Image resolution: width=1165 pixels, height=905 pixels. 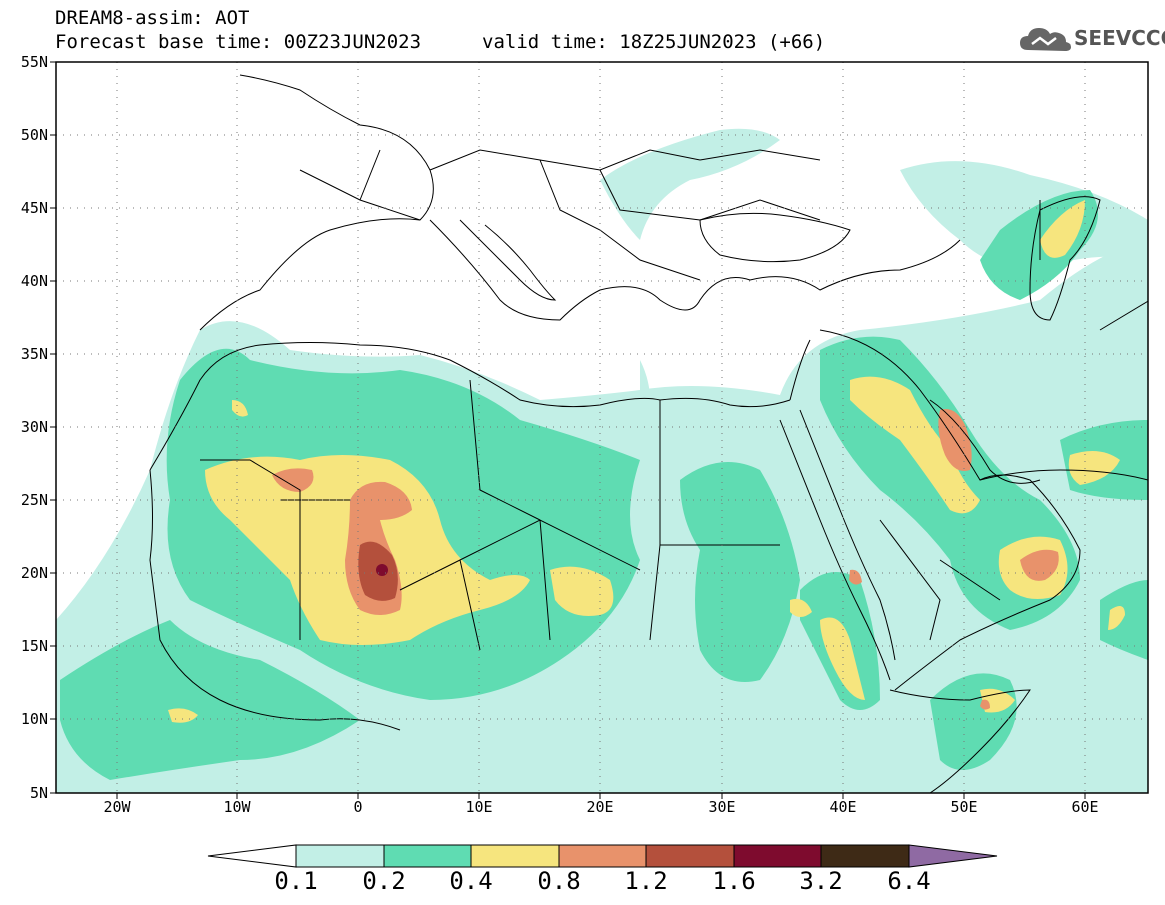 I want to click on lat-label: 55N, so click(x=34, y=62).